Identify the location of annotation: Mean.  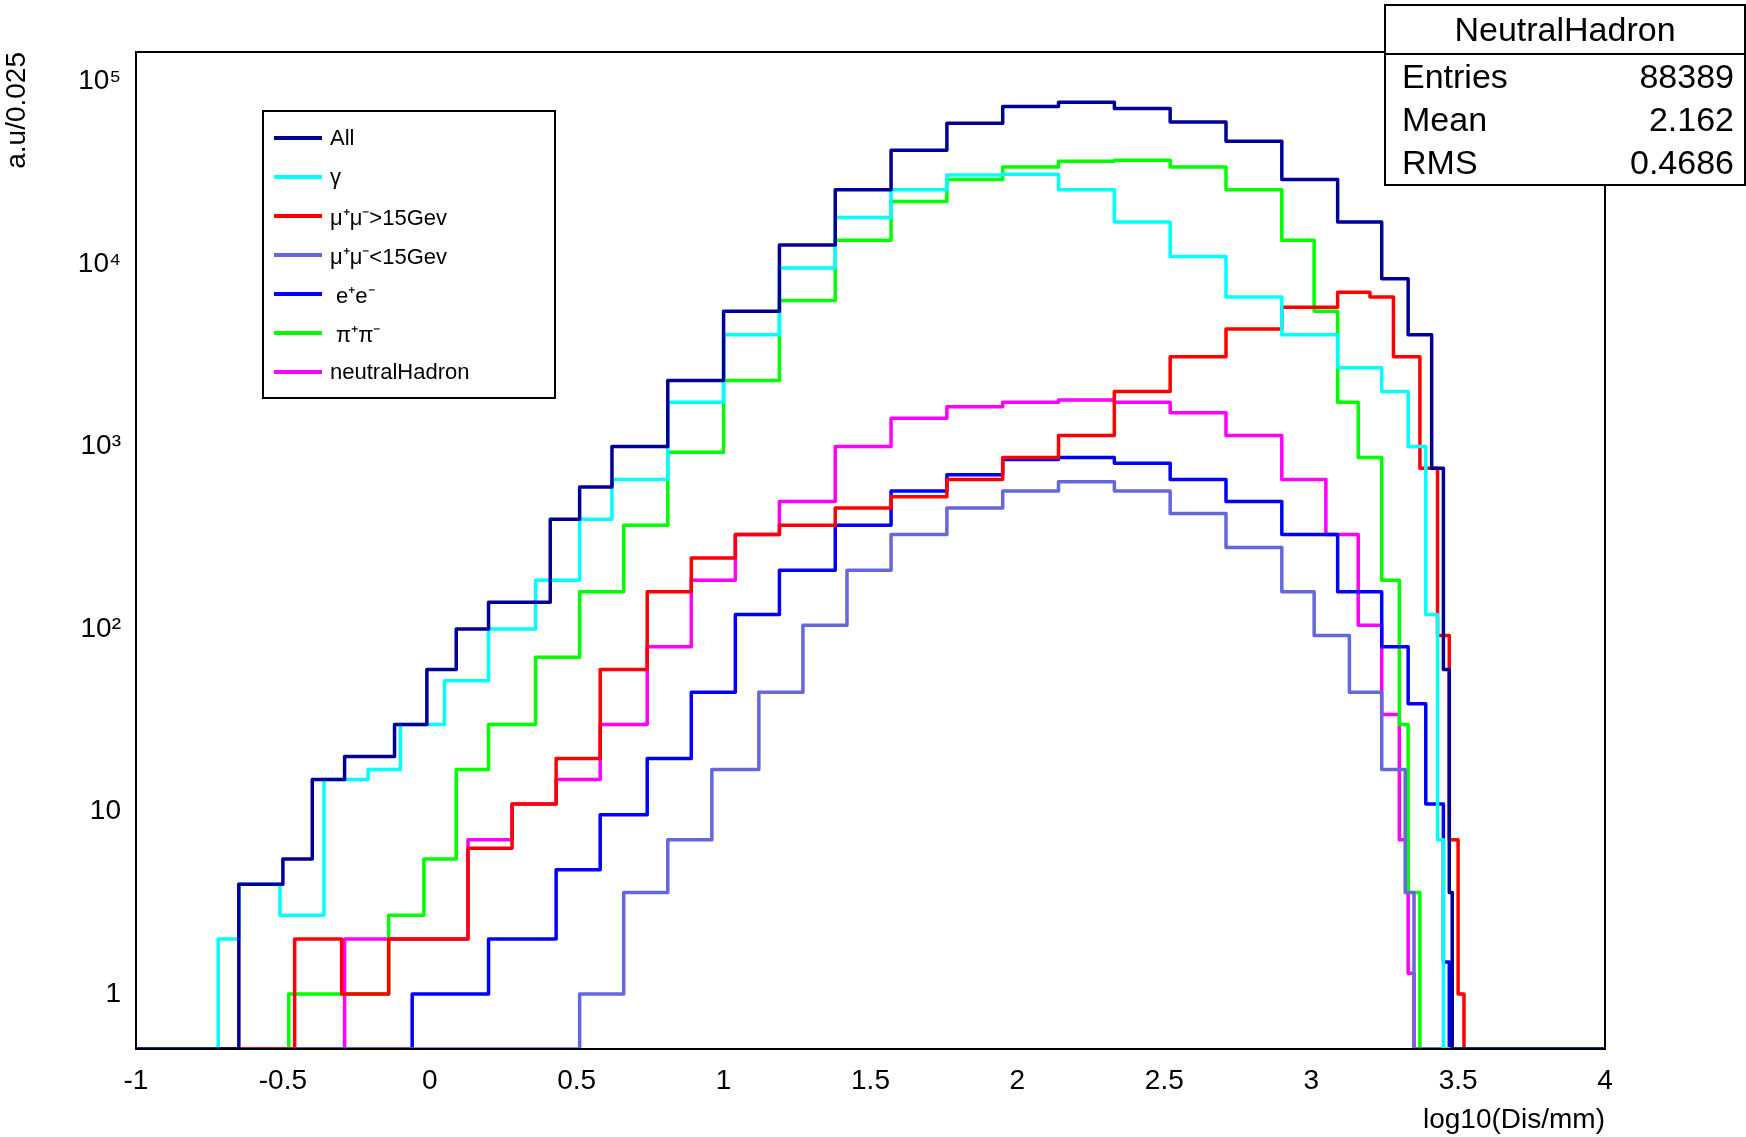
(1445, 119).